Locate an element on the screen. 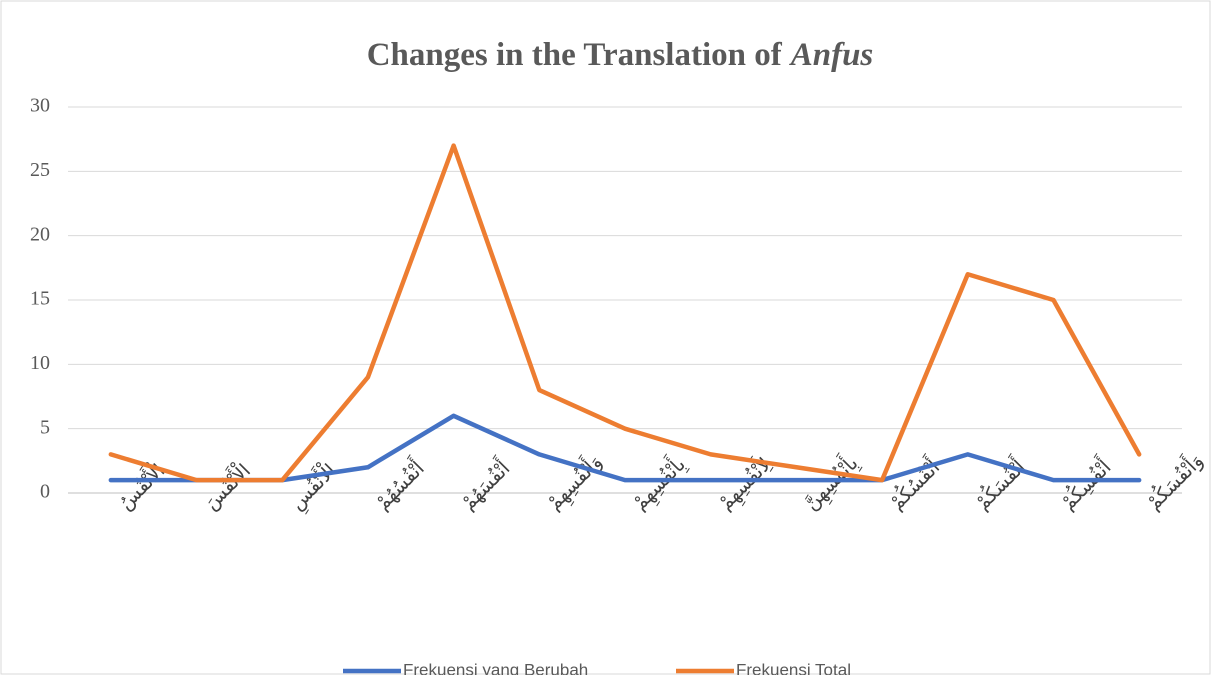 This screenshot has width=1211, height=675. y-tick-label: 10 is located at coordinates (40, 363).